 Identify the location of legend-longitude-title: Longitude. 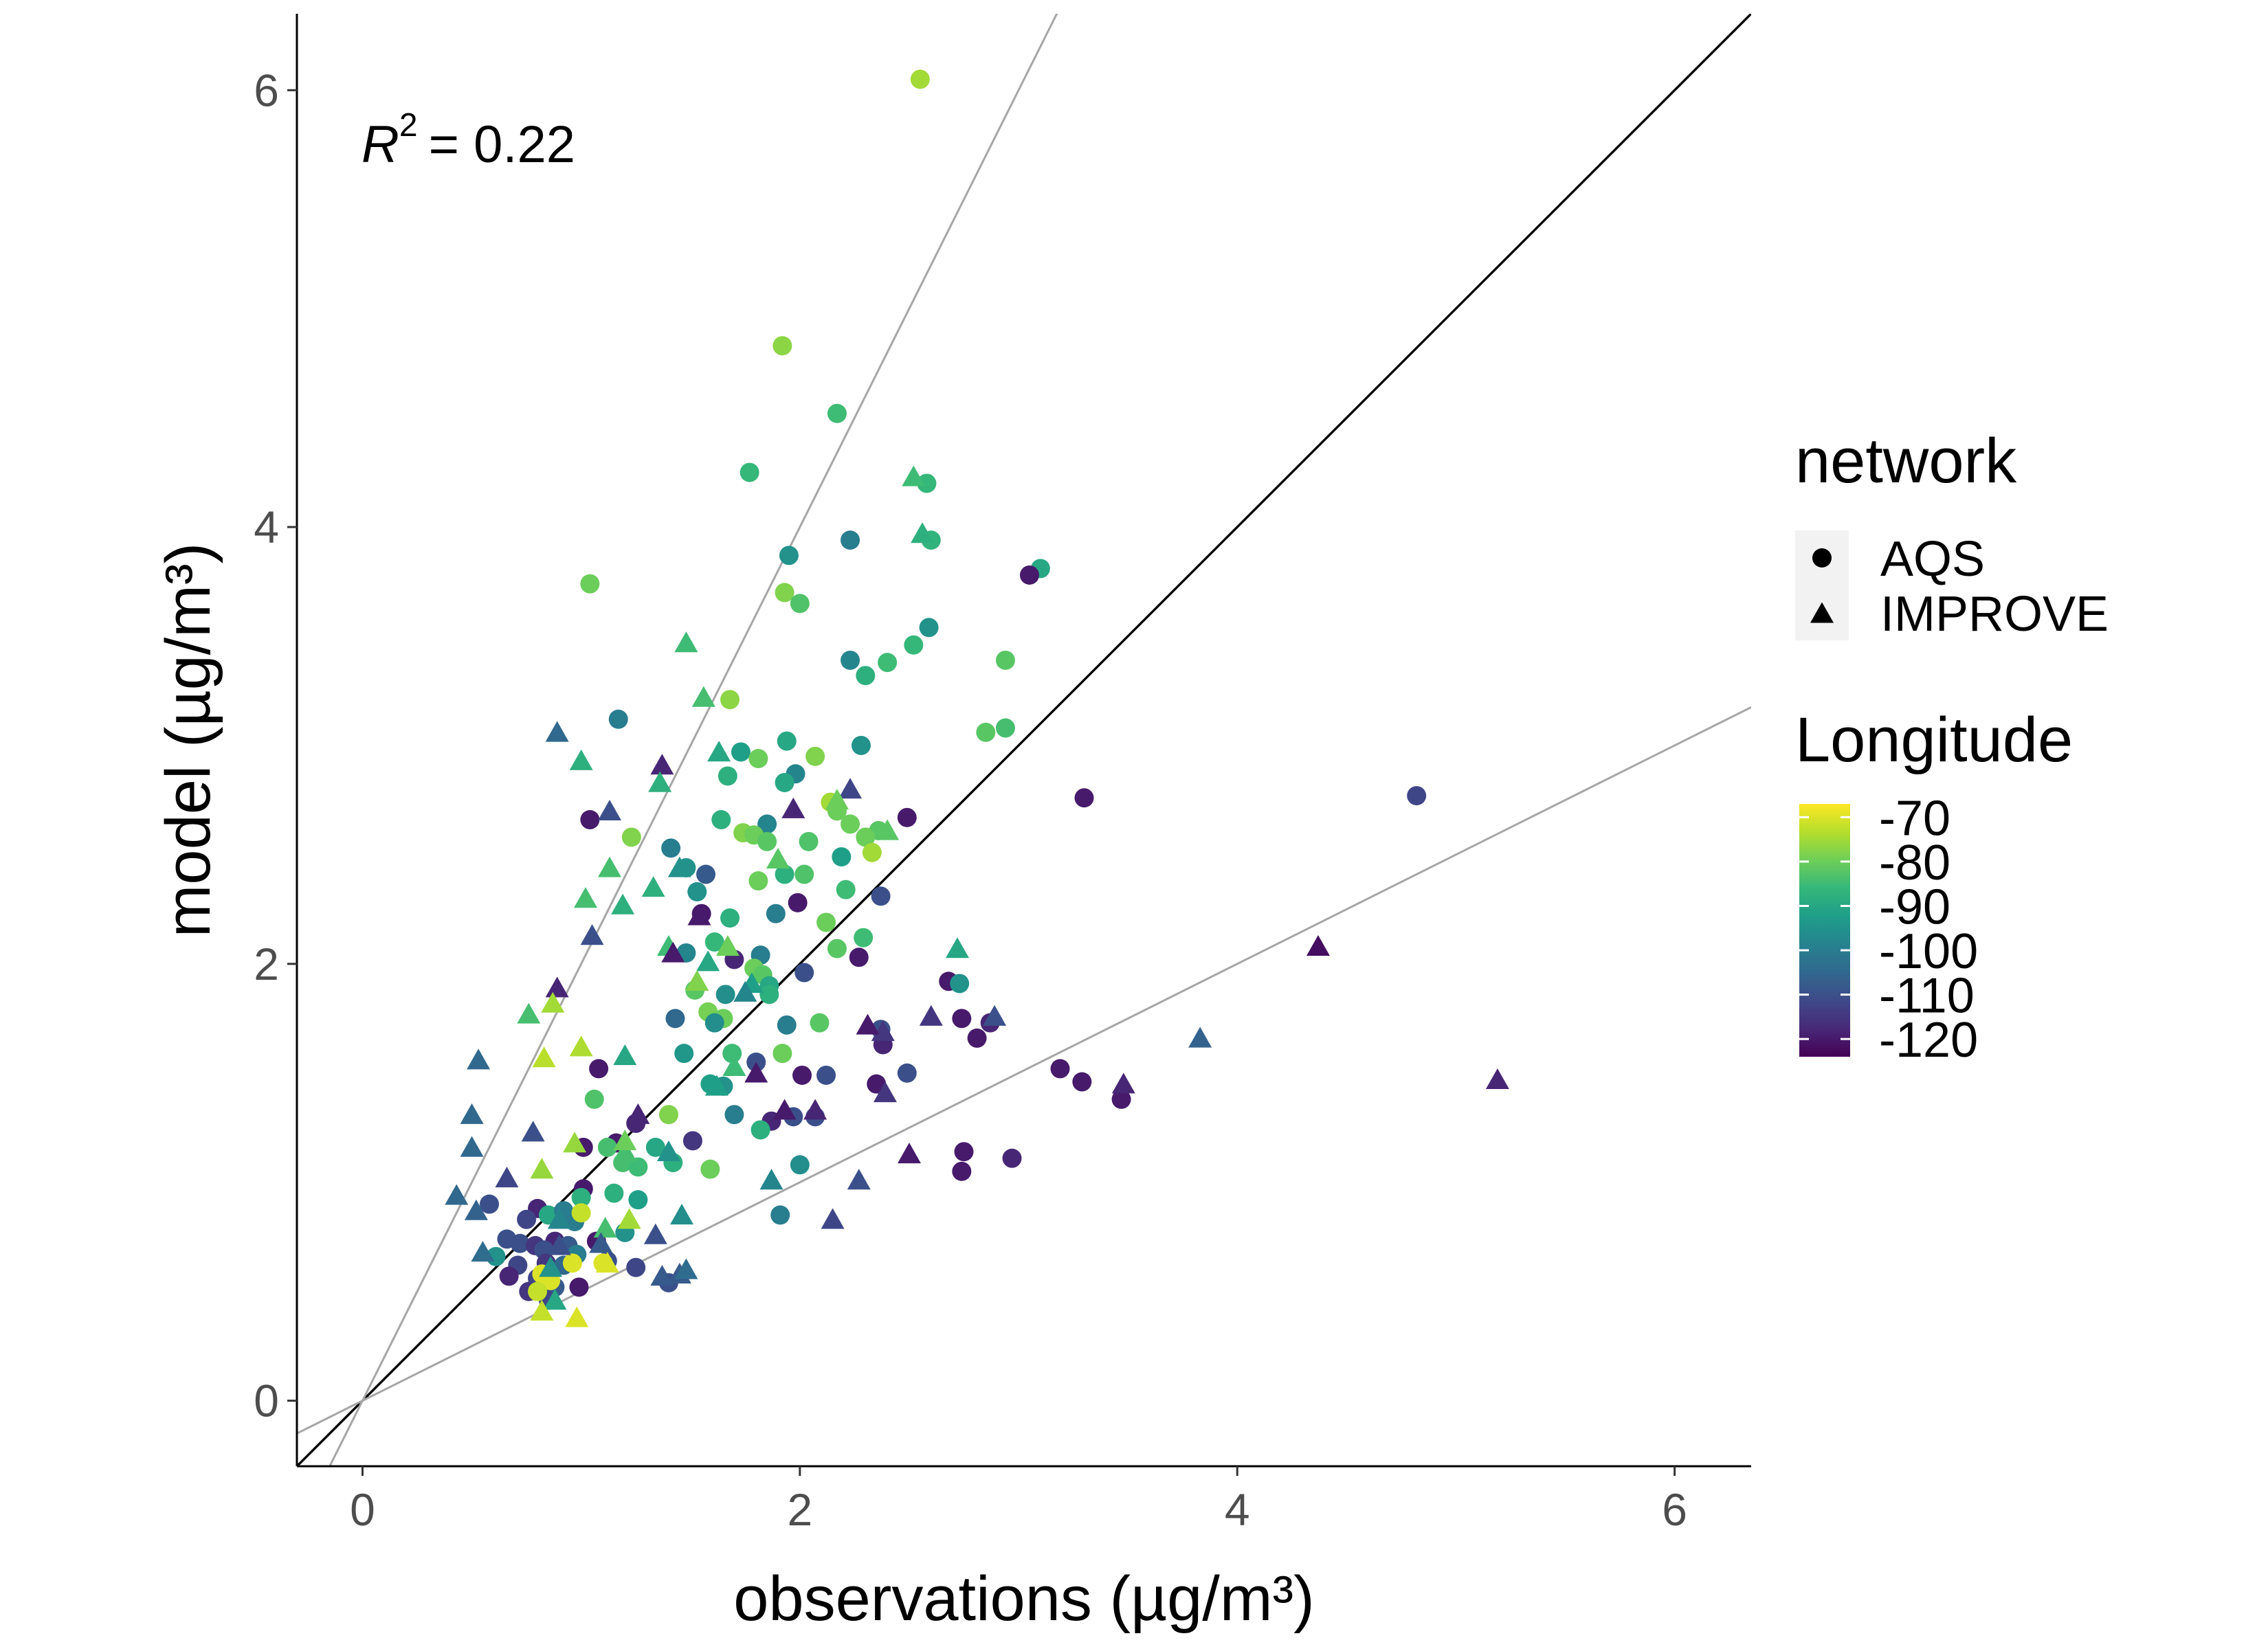
(1934, 740).